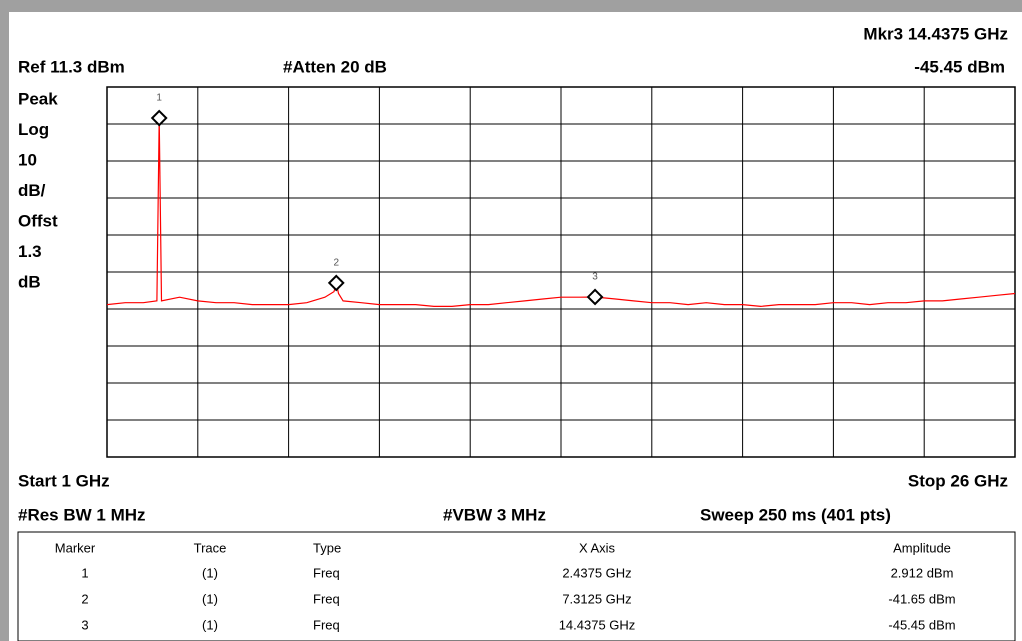 This screenshot has width=1022, height=641. Describe the element at coordinates (335, 66) in the screenshot. I see `attenuation: #Atten 20 dB` at that location.